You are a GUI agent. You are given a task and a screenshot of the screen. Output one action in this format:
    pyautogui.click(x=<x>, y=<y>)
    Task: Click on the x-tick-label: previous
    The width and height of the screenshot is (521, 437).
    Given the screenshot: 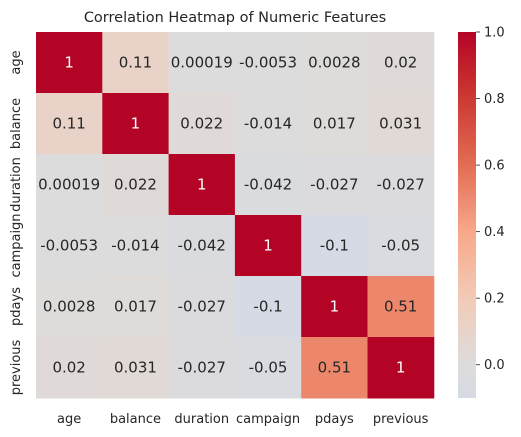 What is the action you would take?
    pyautogui.click(x=401, y=419)
    